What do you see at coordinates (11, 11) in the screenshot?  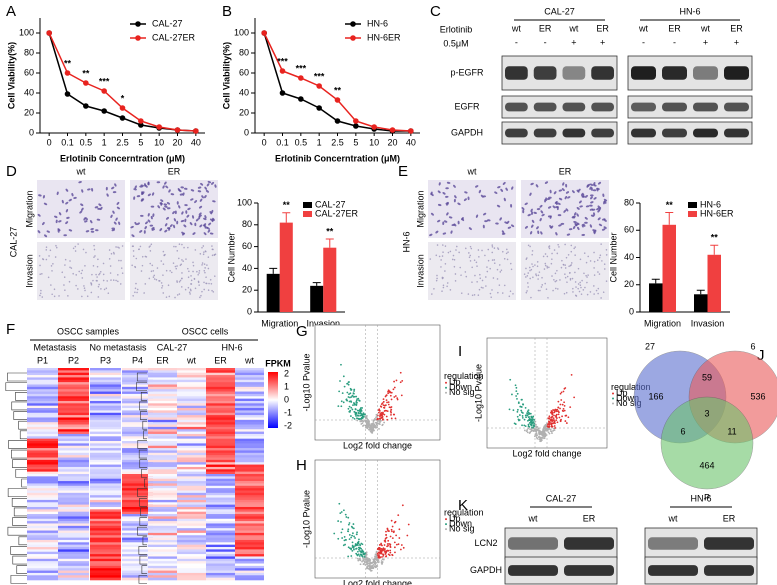 I see `panel-label: A` at bounding box center [11, 11].